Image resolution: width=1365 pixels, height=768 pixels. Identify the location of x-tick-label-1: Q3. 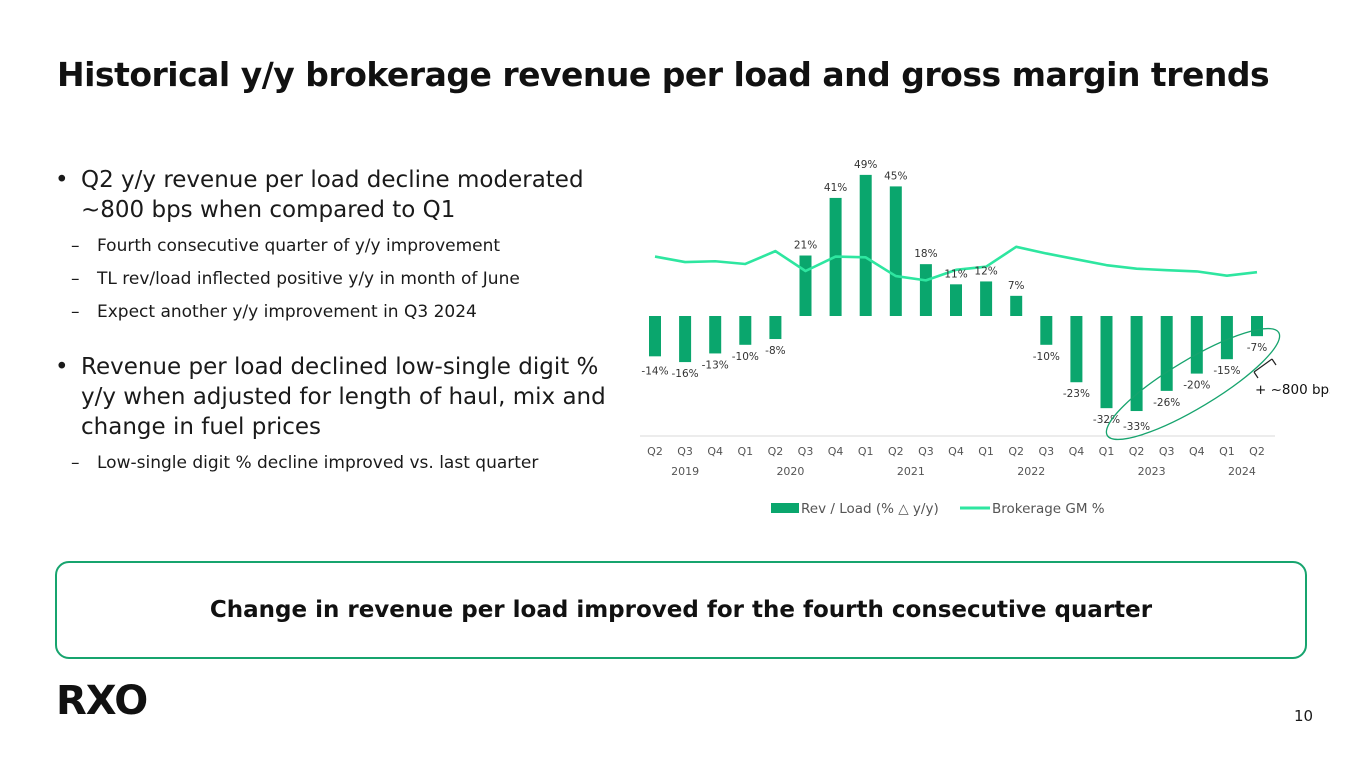
(685, 451).